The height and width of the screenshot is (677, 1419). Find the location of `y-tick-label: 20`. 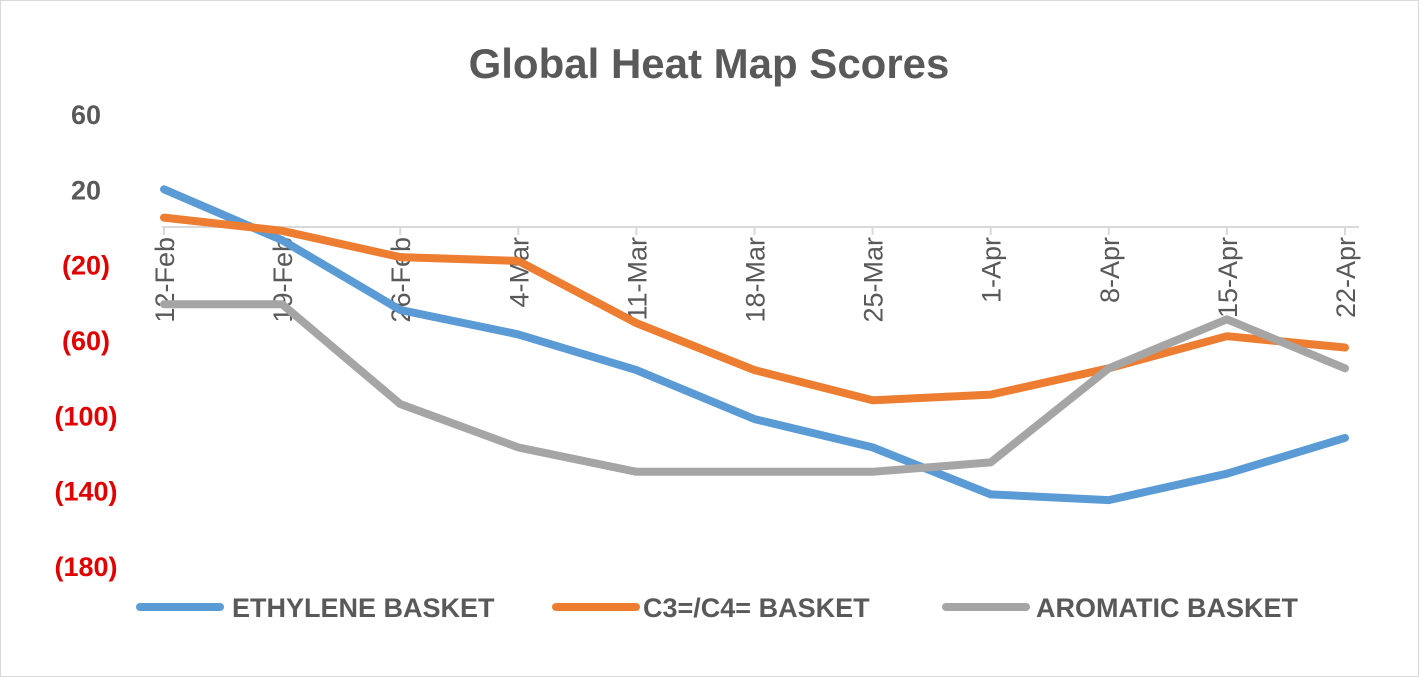

y-tick-label: 20 is located at coordinates (86, 190).